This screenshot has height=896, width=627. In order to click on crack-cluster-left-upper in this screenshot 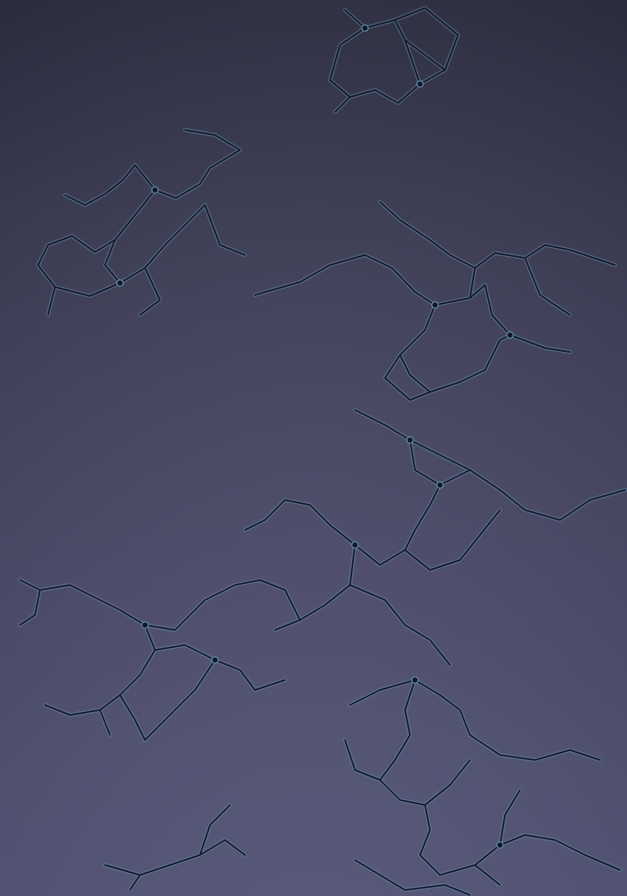, I will do `click(141, 222)`.